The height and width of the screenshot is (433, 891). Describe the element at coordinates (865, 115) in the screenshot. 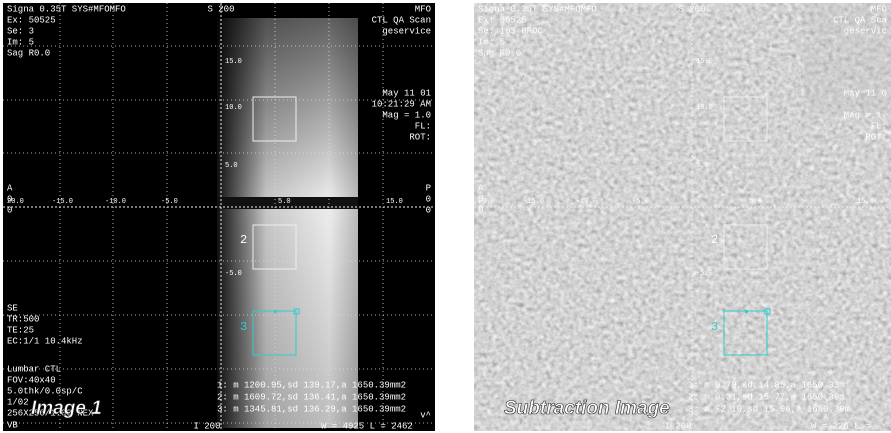

I see `info-line: Mag = 1.` at that location.